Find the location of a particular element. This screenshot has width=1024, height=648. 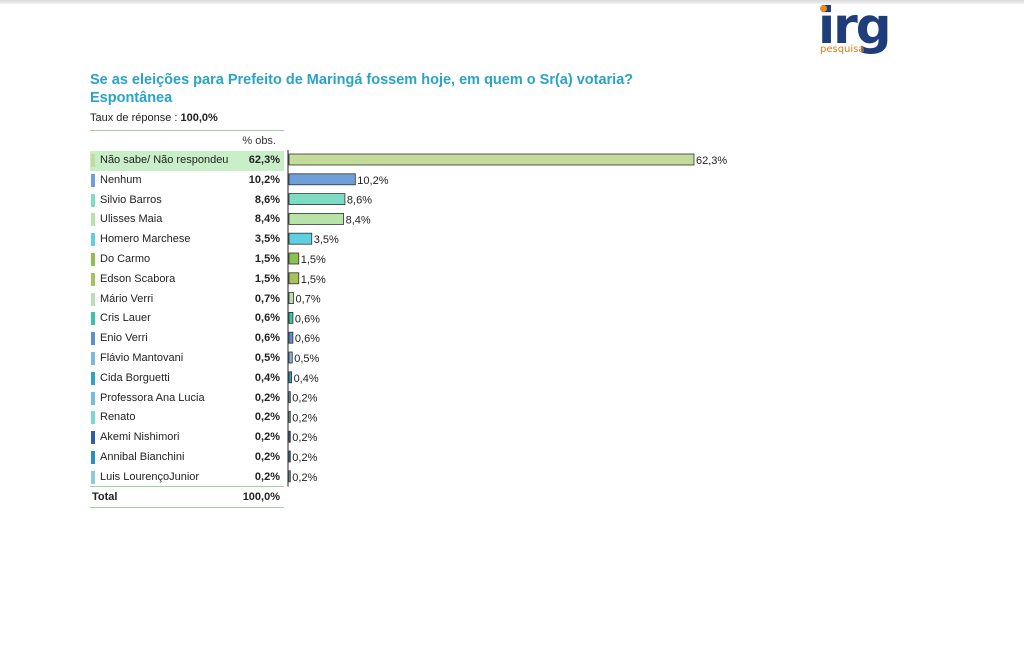

bar-value-label: 0,7% is located at coordinates (308, 300).